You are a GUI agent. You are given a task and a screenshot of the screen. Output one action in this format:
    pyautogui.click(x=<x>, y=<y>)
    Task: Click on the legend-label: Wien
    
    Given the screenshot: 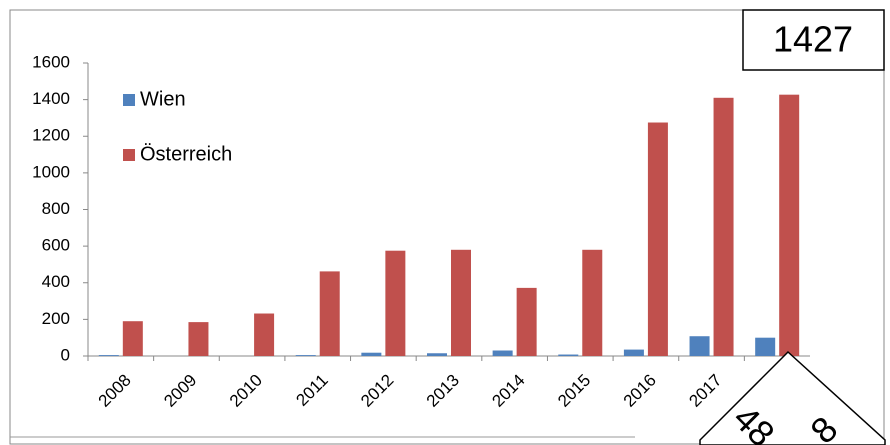 What is the action you would take?
    pyautogui.click(x=163, y=99)
    